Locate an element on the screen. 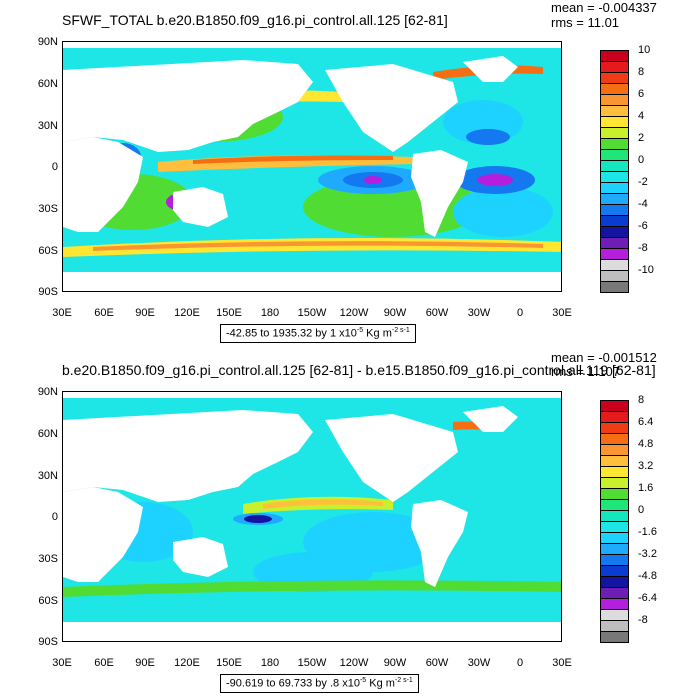 This screenshot has width=700, height=700. colorbar-label: -1.6 is located at coordinates (647, 532).